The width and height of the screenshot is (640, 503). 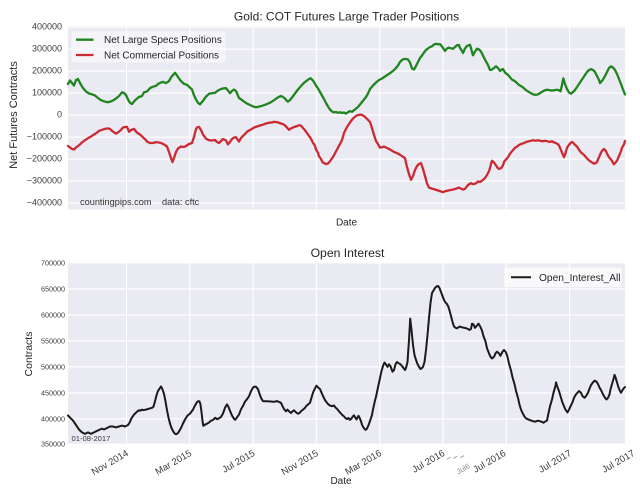 What do you see at coordinates (53, 288) in the screenshot?
I see `svg-text: 650000` at bounding box center [53, 288].